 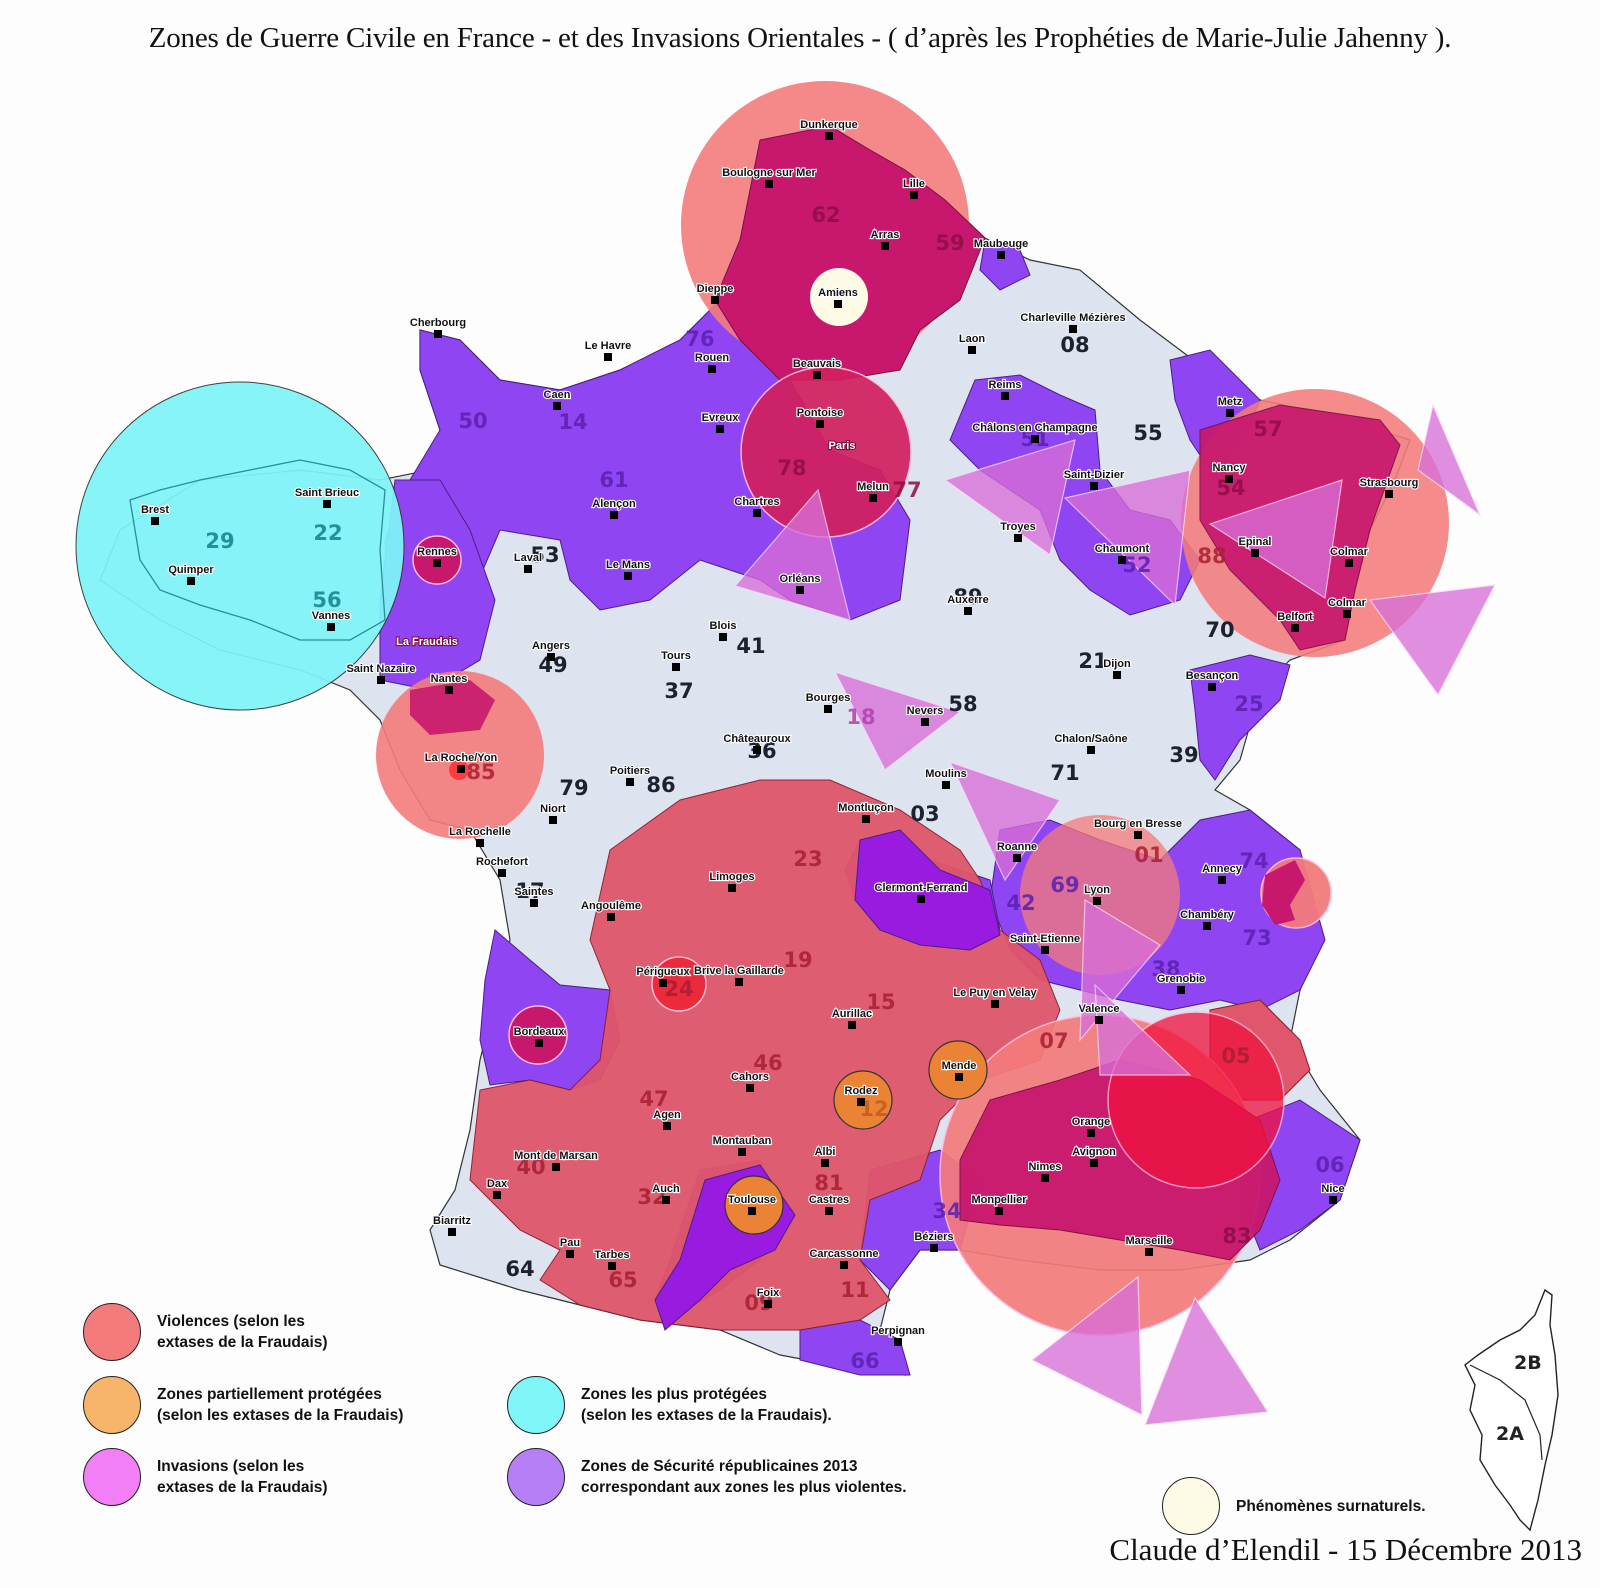 What do you see at coordinates (678, 691) in the screenshot?
I see `department-number: 37` at bounding box center [678, 691].